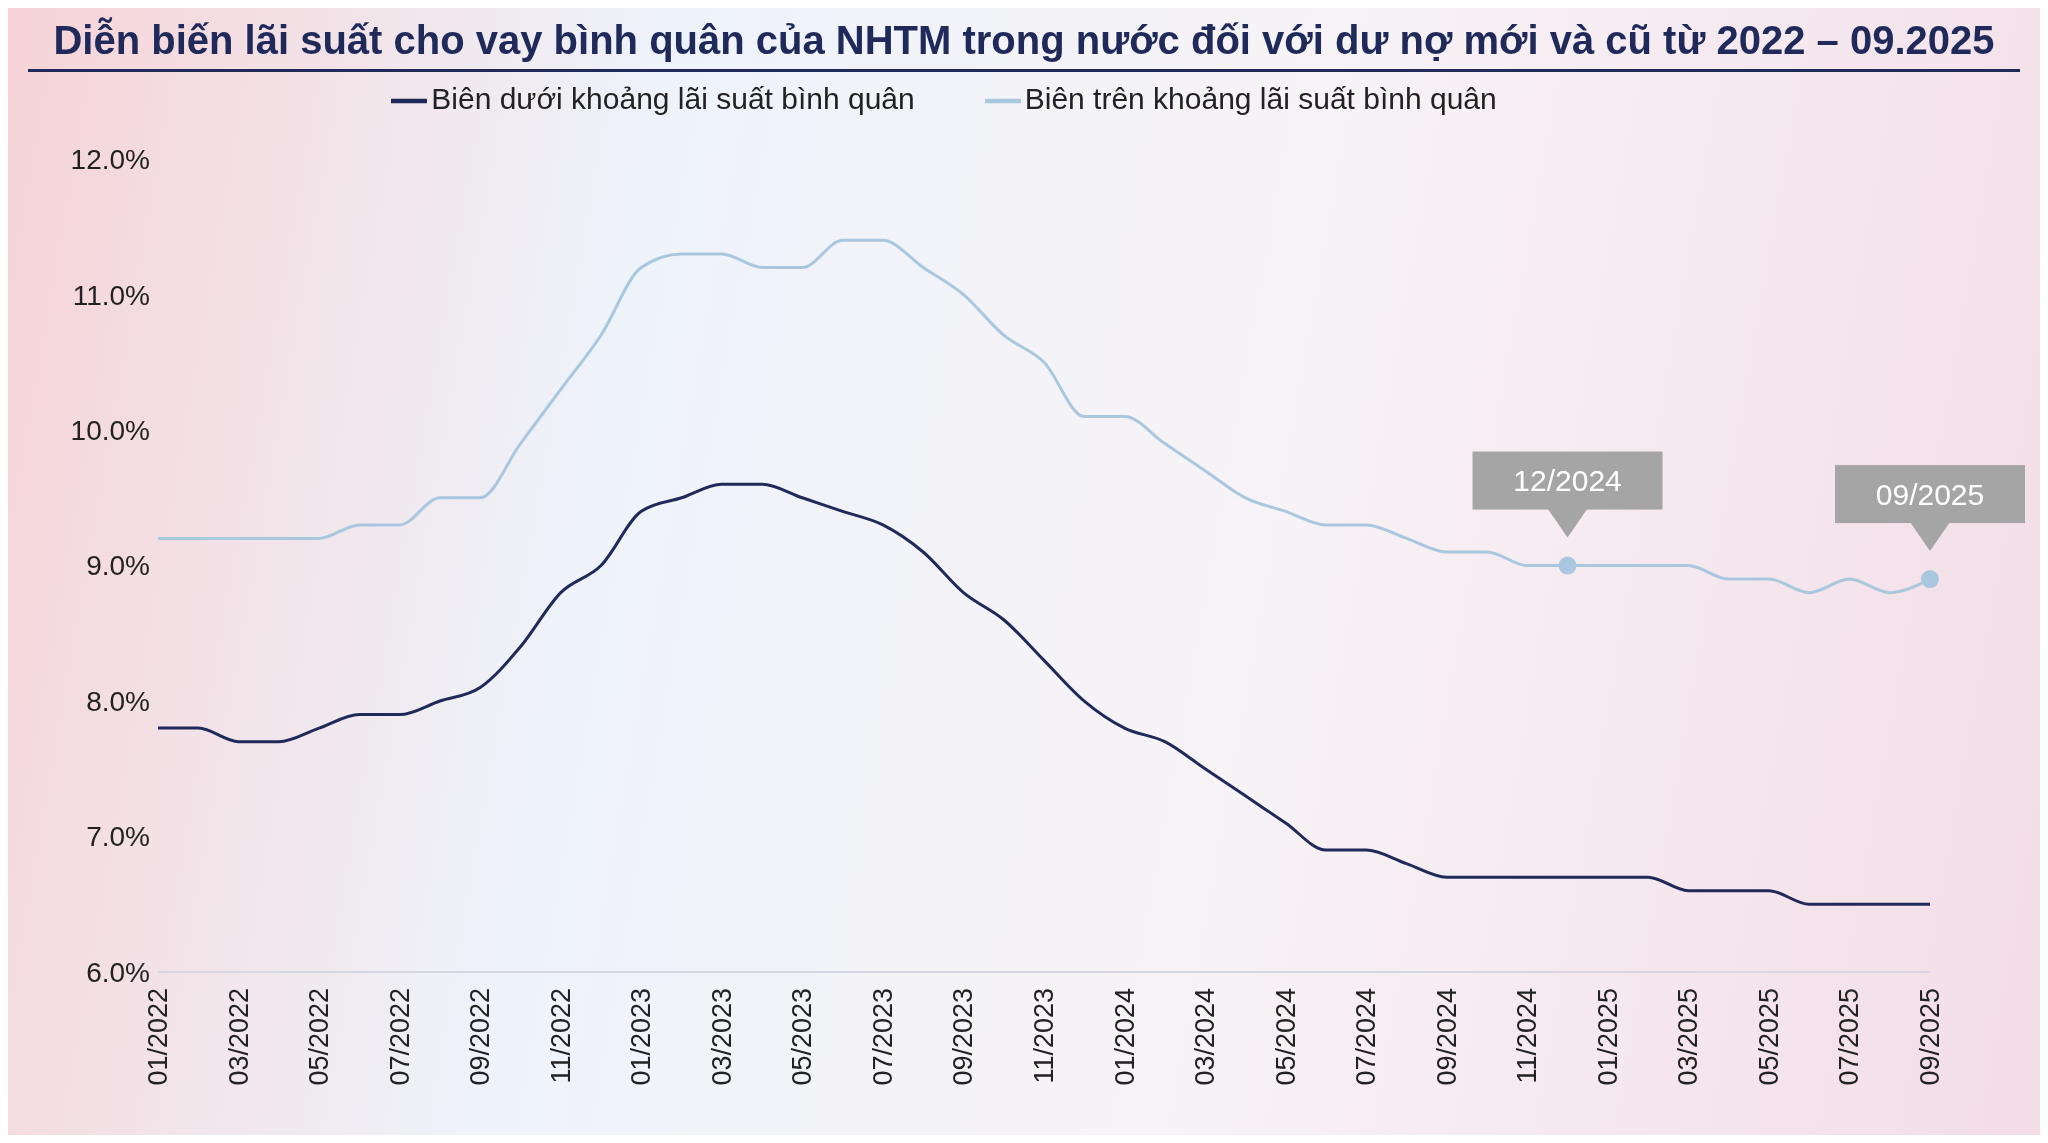 This screenshot has width=2048, height=1143. What do you see at coordinates (110, 160) in the screenshot?
I see `y-tick-label: 12.0%` at bounding box center [110, 160].